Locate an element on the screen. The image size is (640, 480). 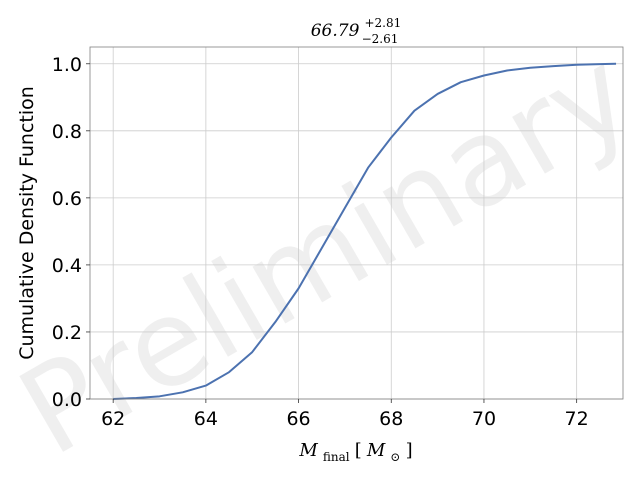
y-tick-label: 0.2 is located at coordinates (67, 333).